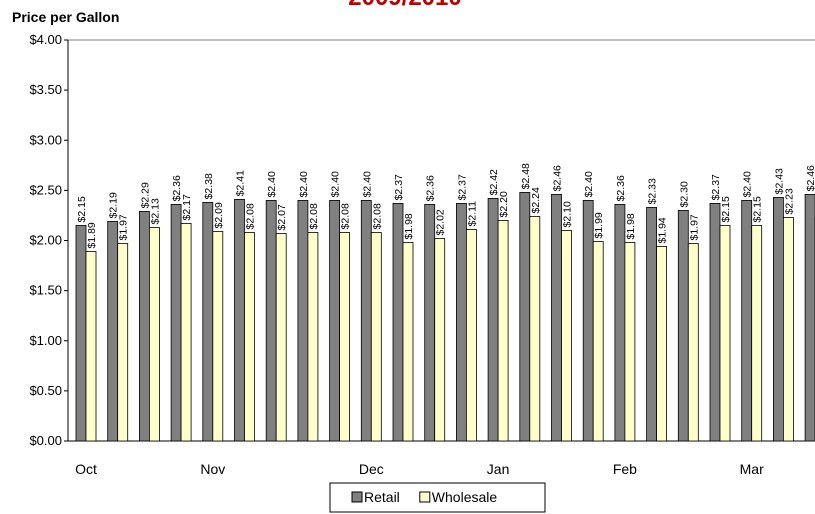 The image size is (815, 514). What do you see at coordinates (45, 89) in the screenshot?
I see `y-tick-label: $3.50` at bounding box center [45, 89].